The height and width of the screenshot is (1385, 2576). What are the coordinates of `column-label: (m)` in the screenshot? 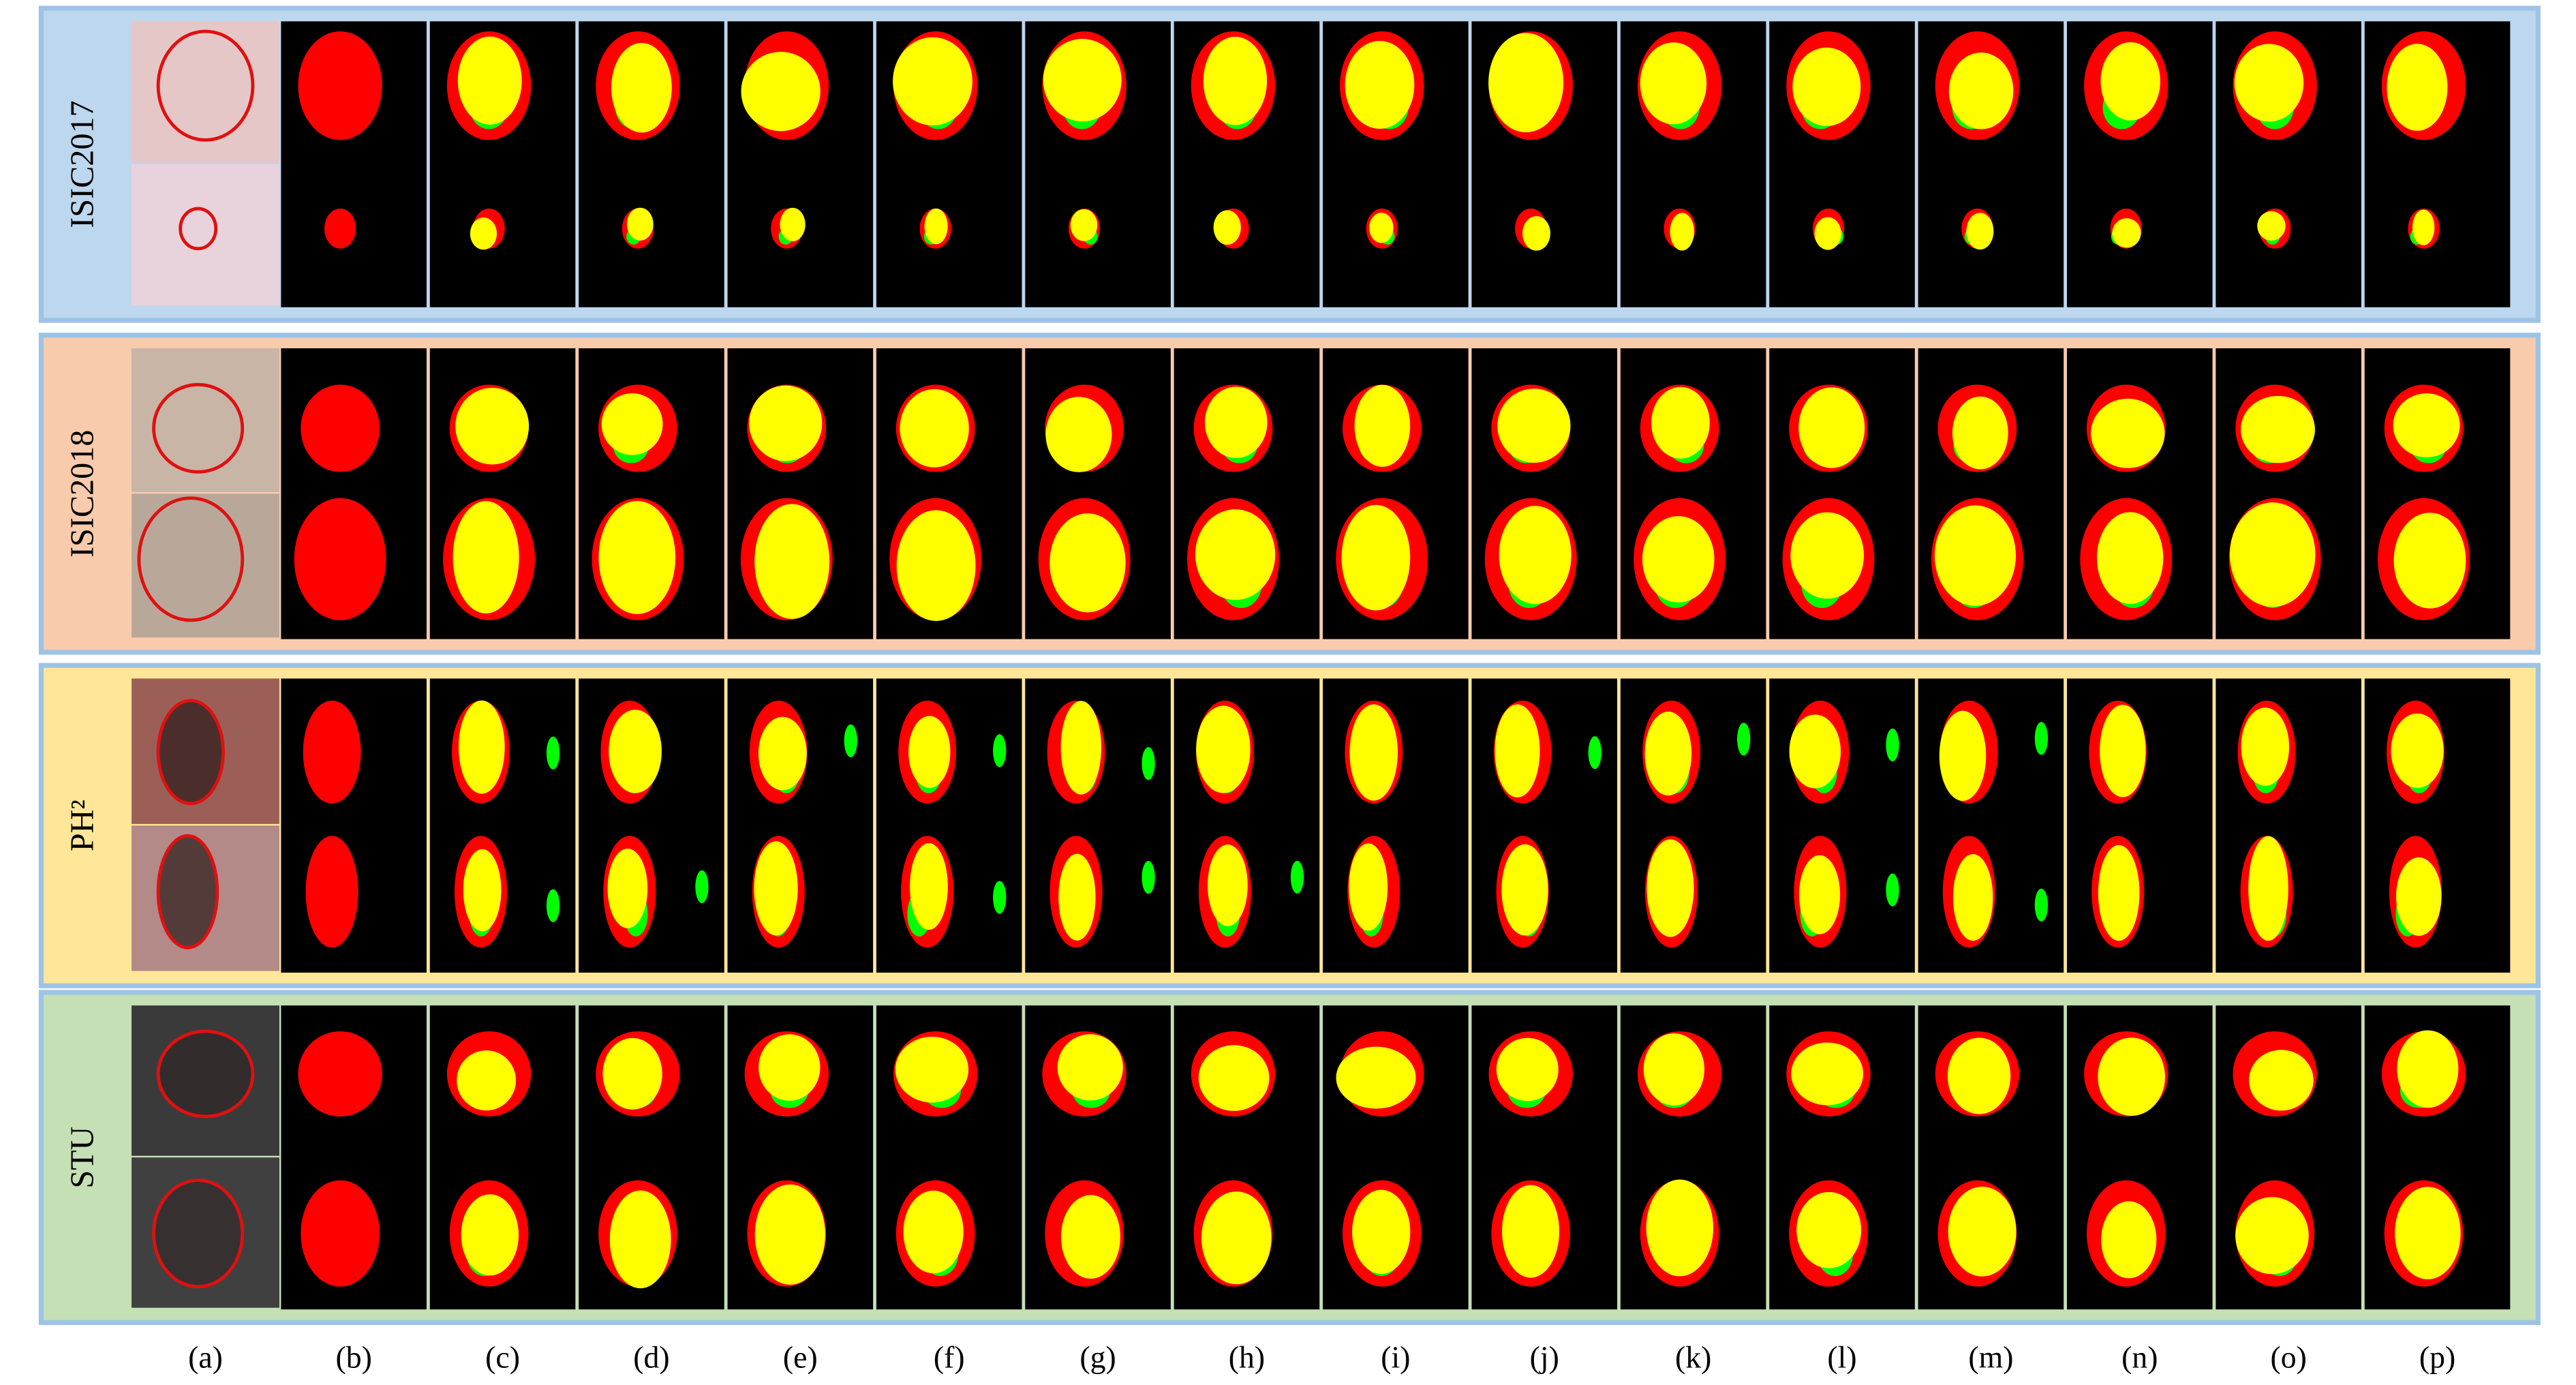 It's located at (1990, 1356).